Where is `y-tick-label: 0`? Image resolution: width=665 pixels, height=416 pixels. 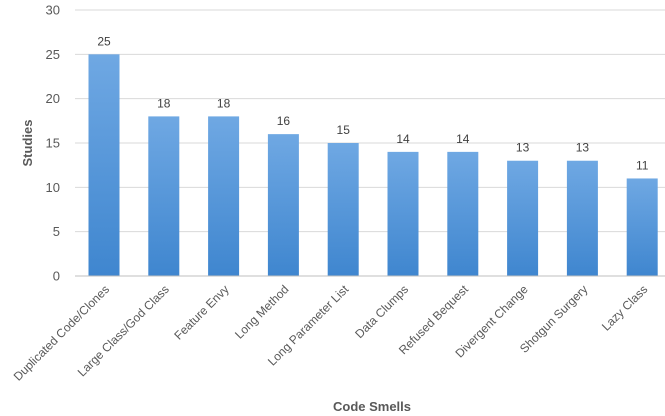
y-tick-label: 0 is located at coordinates (56, 276).